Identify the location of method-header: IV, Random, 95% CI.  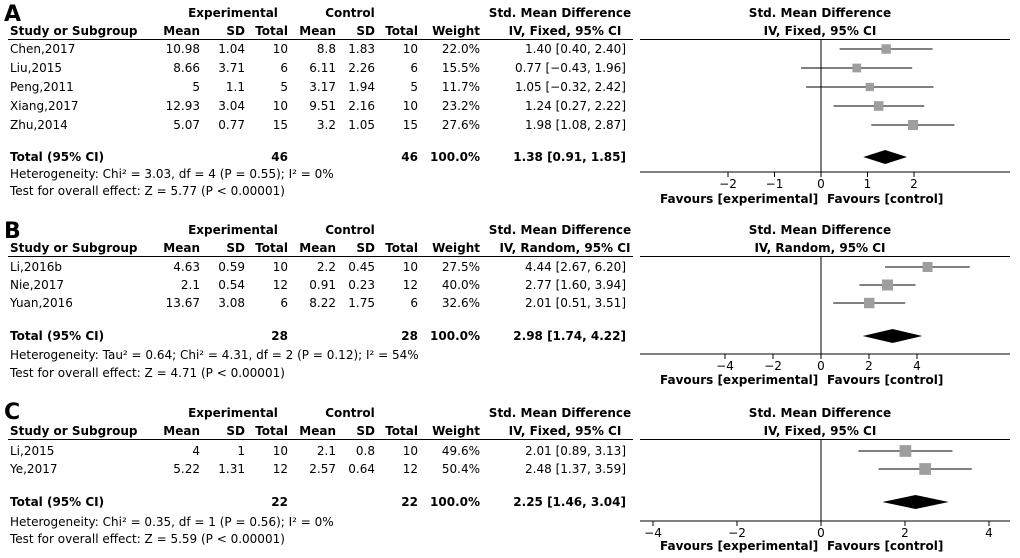
(565, 248).